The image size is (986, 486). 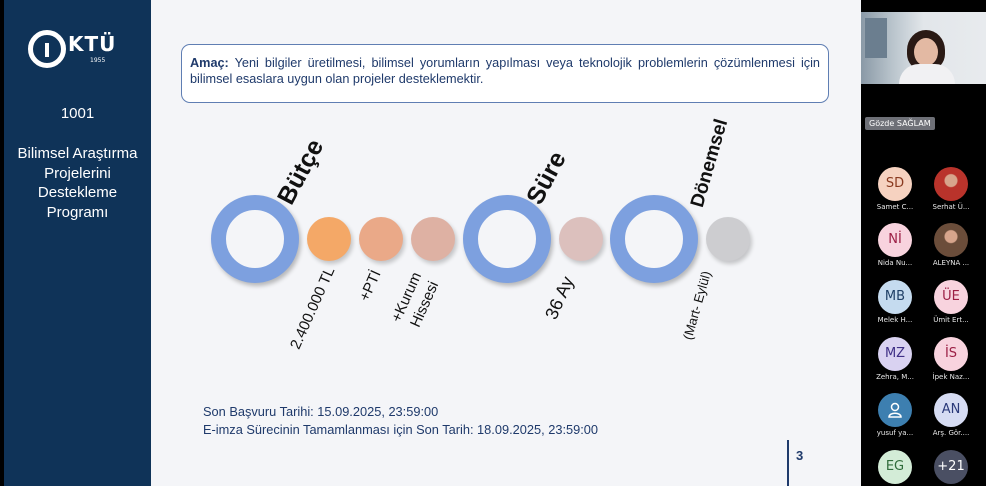 I want to click on more-participants-button: +21, so click(x=951, y=467).